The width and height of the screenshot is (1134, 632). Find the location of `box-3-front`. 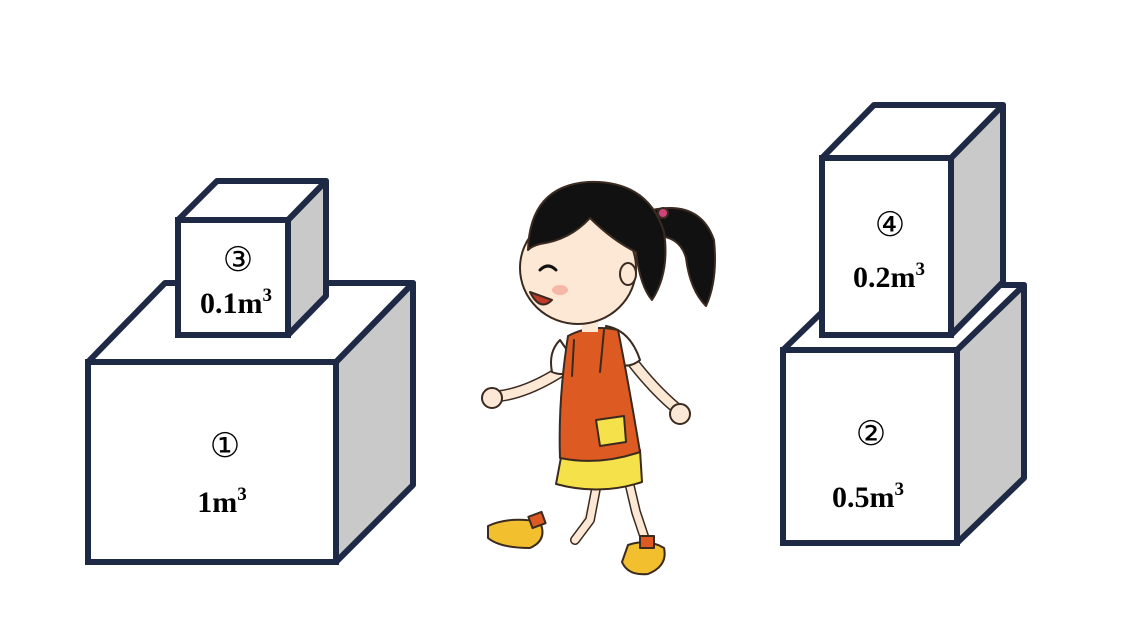

box-3-front is located at coordinates (233, 277).